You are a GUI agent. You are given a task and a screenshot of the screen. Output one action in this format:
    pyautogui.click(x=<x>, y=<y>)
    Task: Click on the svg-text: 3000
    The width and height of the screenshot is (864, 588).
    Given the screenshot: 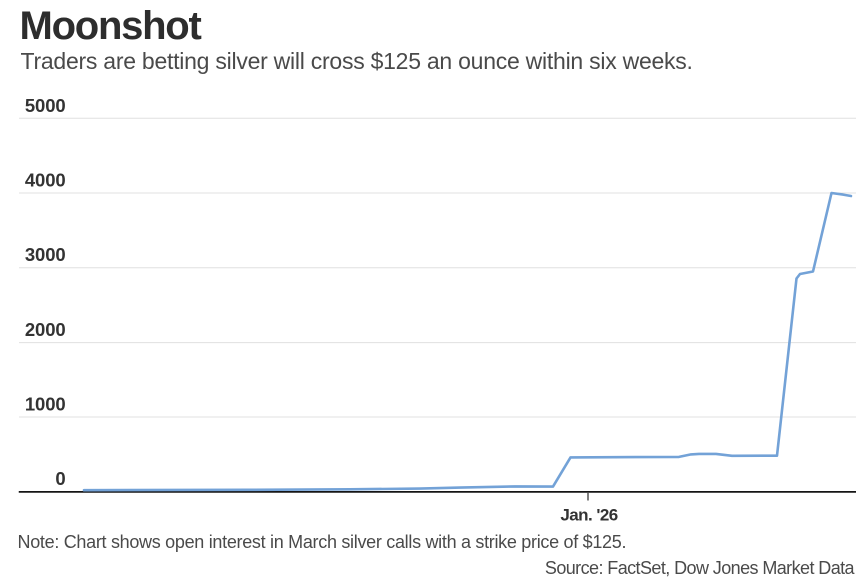 What is the action you would take?
    pyautogui.click(x=45, y=254)
    